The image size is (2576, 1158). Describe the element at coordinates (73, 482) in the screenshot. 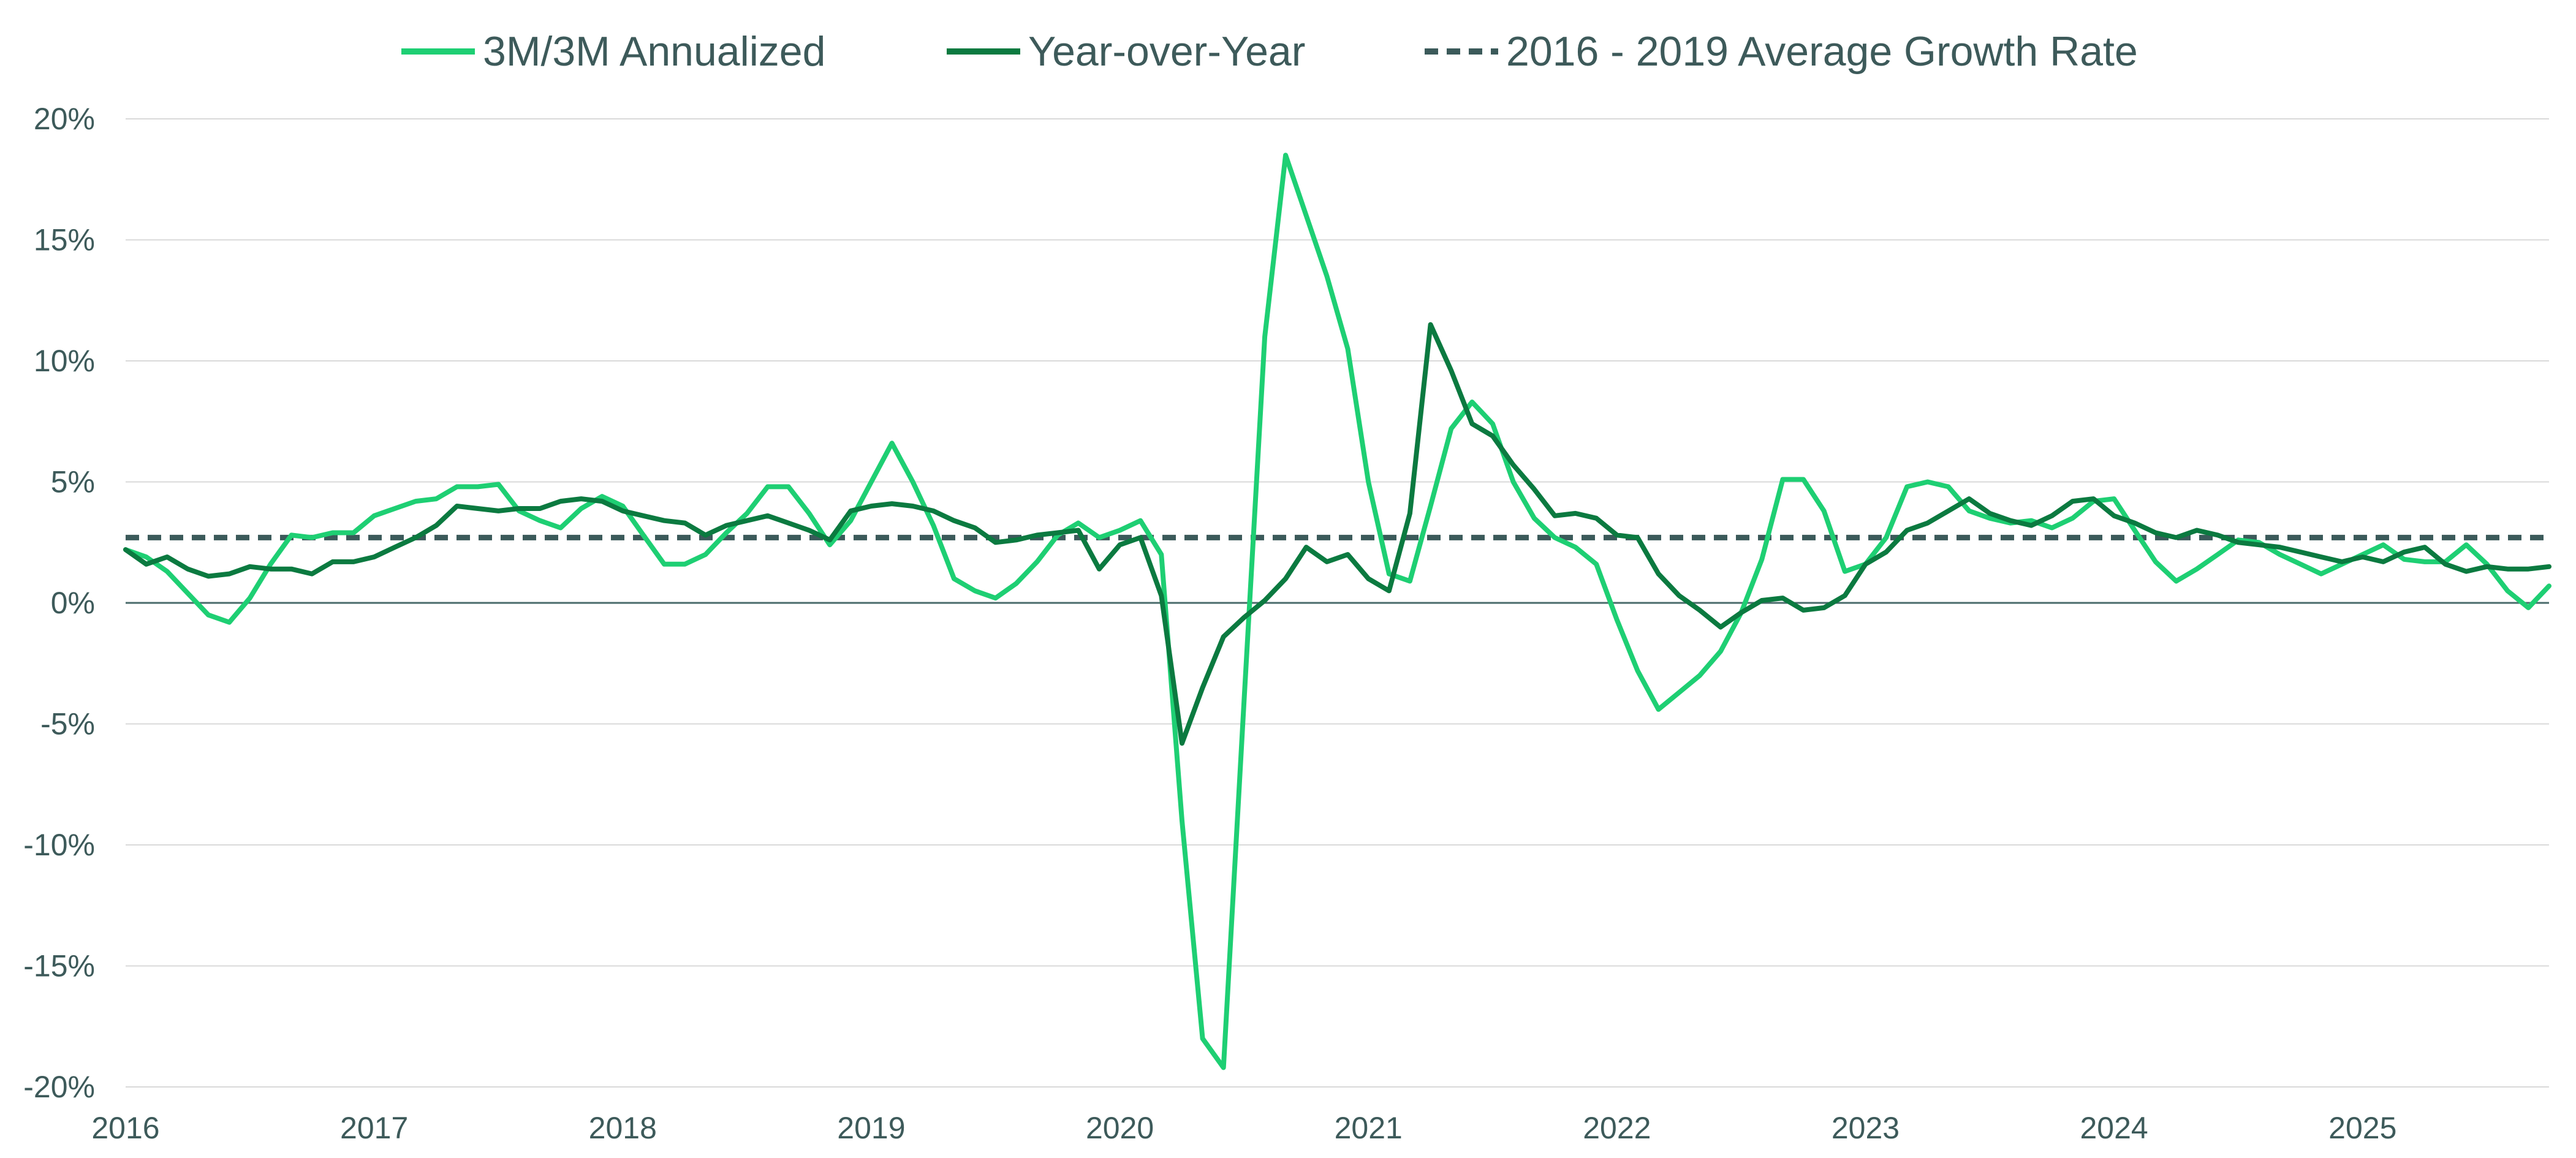

I see `y-tick-label: 5%` at that location.